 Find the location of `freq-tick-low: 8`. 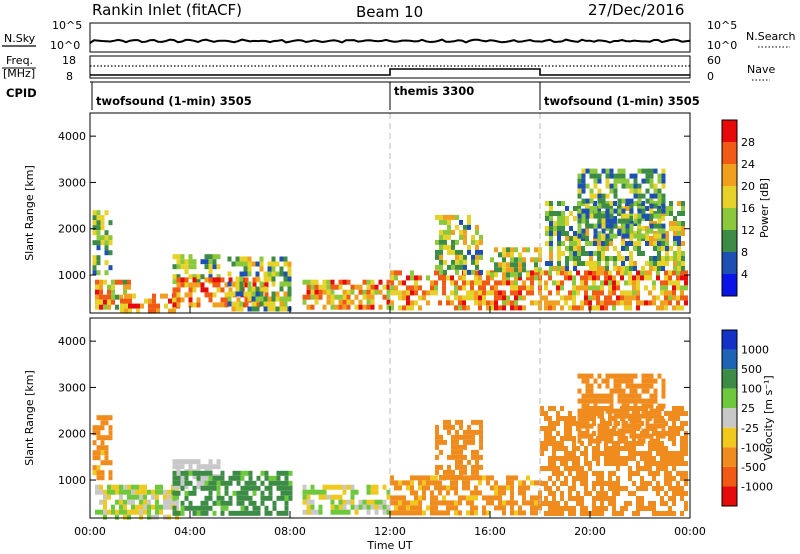

freq-tick-low: 8 is located at coordinates (69, 76).